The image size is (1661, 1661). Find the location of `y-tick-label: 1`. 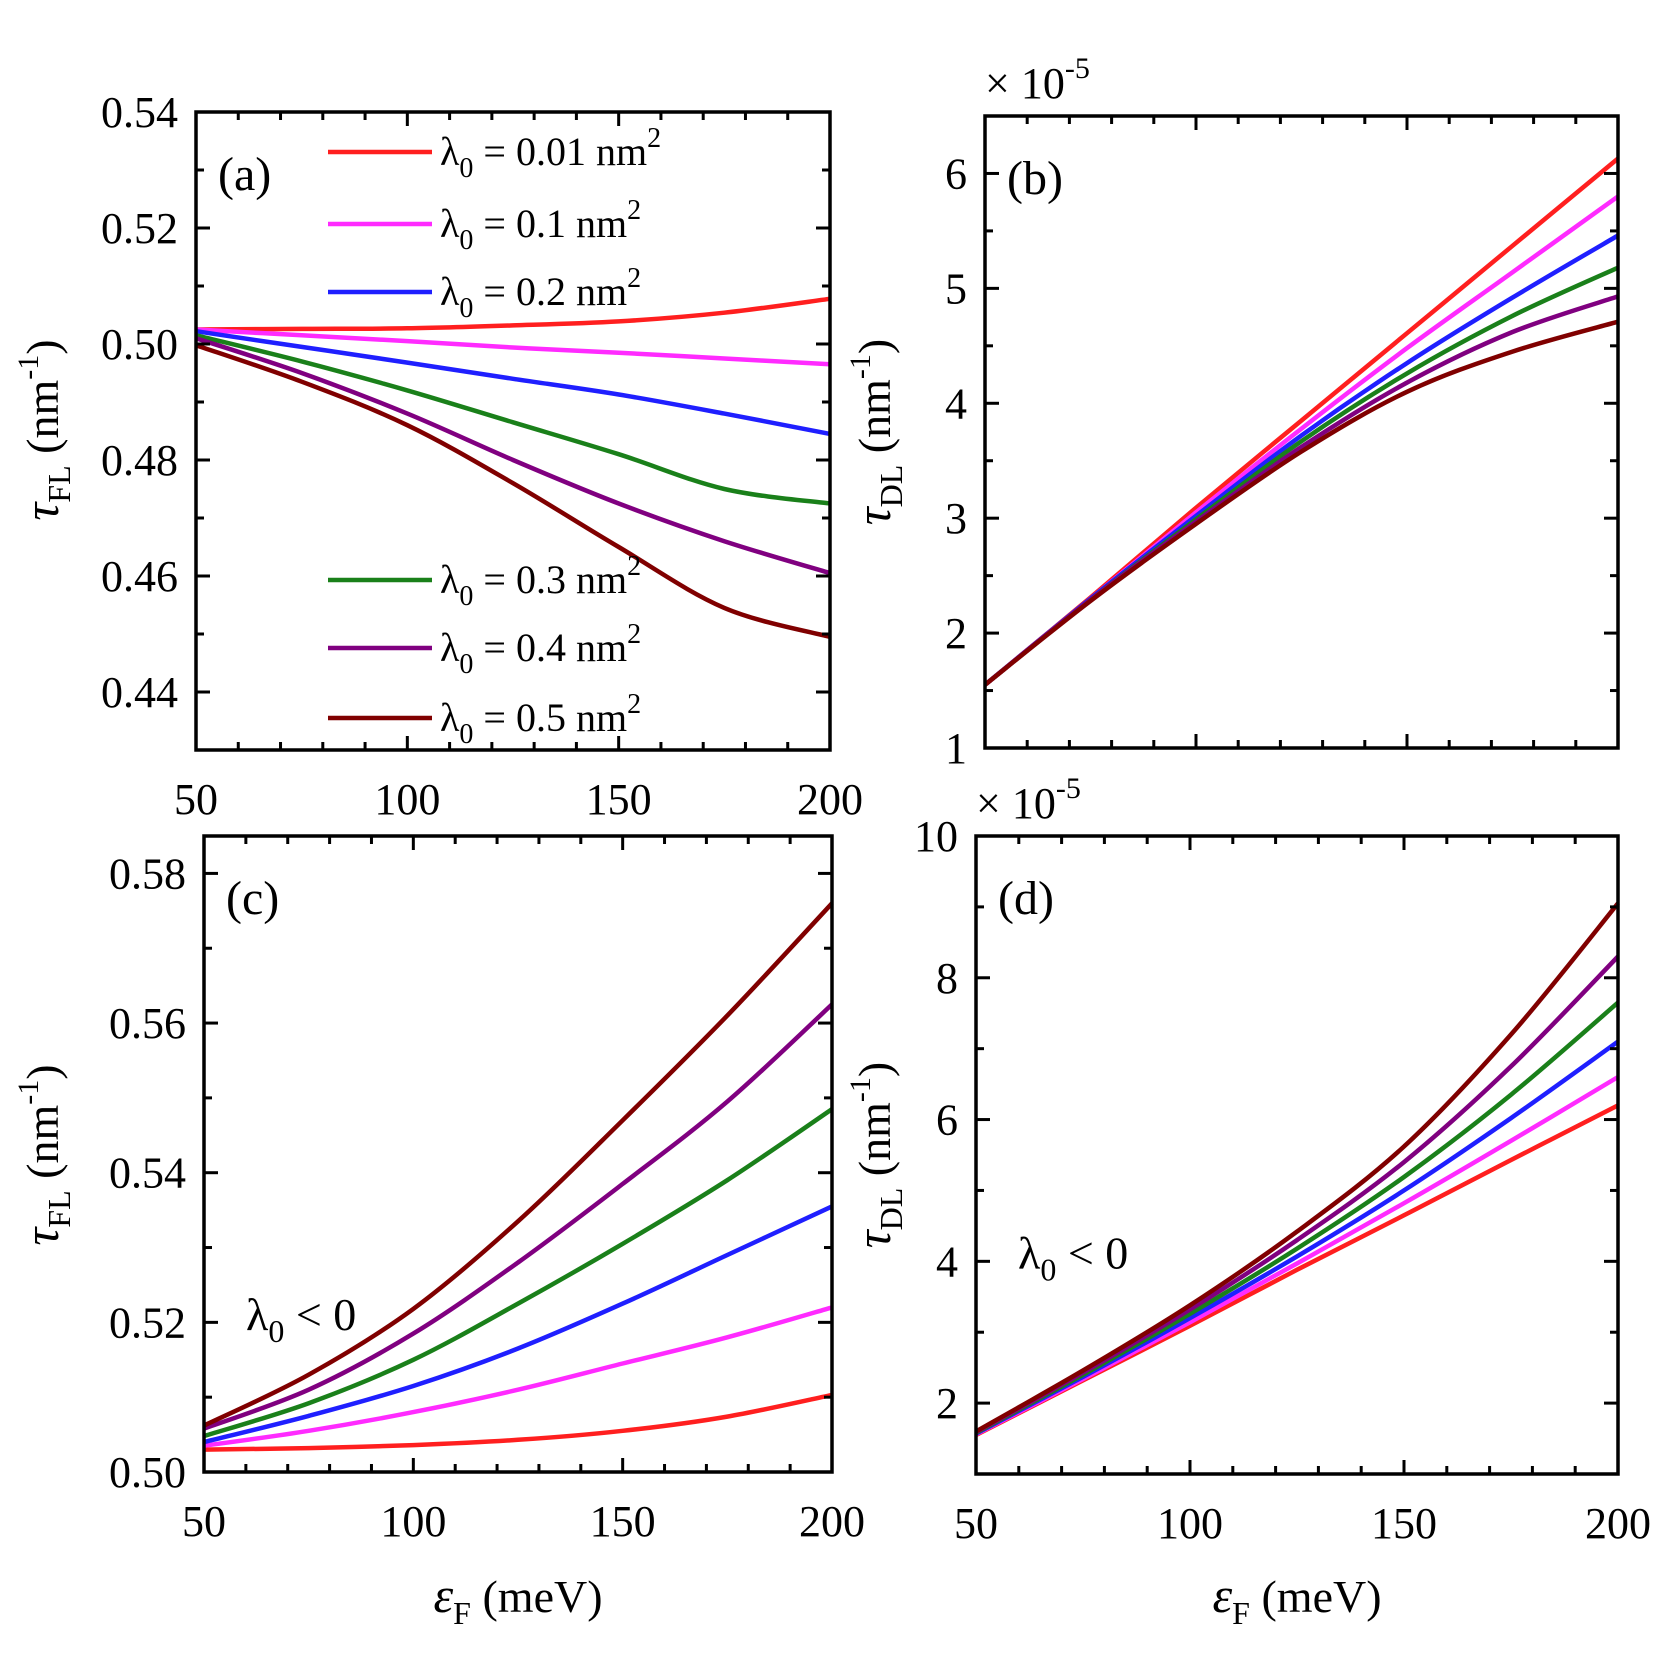

y-tick-label: 1 is located at coordinates (956, 748).